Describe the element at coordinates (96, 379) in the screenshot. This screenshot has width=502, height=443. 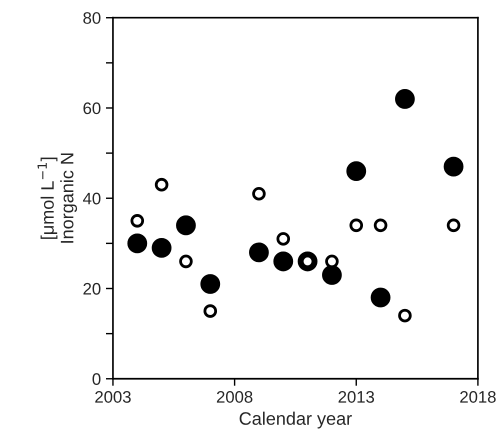
I see `y-tick-label: 0` at that location.